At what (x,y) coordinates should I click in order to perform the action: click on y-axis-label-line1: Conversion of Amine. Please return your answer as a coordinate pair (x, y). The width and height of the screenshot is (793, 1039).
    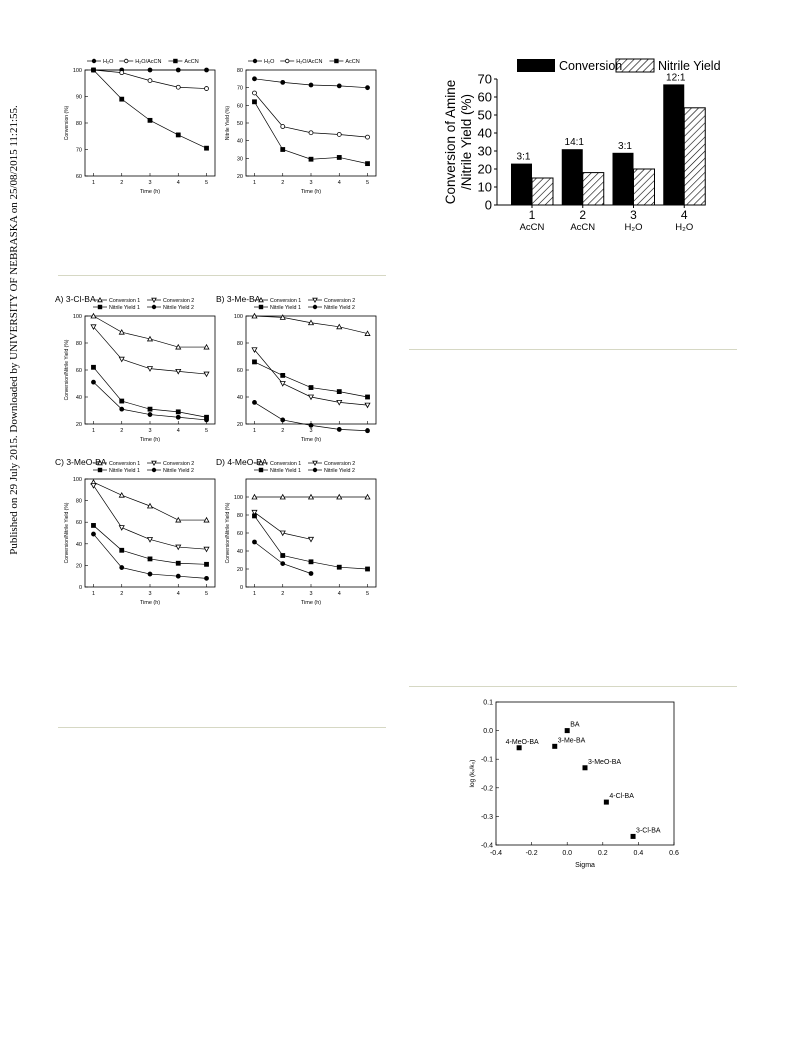
    Looking at the image, I should click on (450, 142).